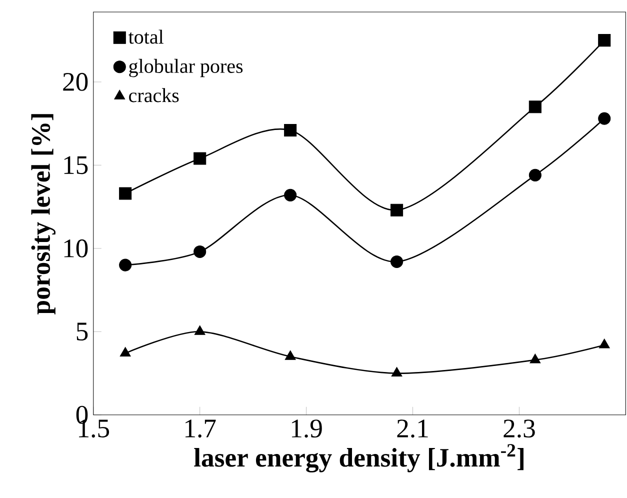 The height and width of the screenshot is (498, 627). I want to click on x-tick-label: 2.3, so click(519, 429).